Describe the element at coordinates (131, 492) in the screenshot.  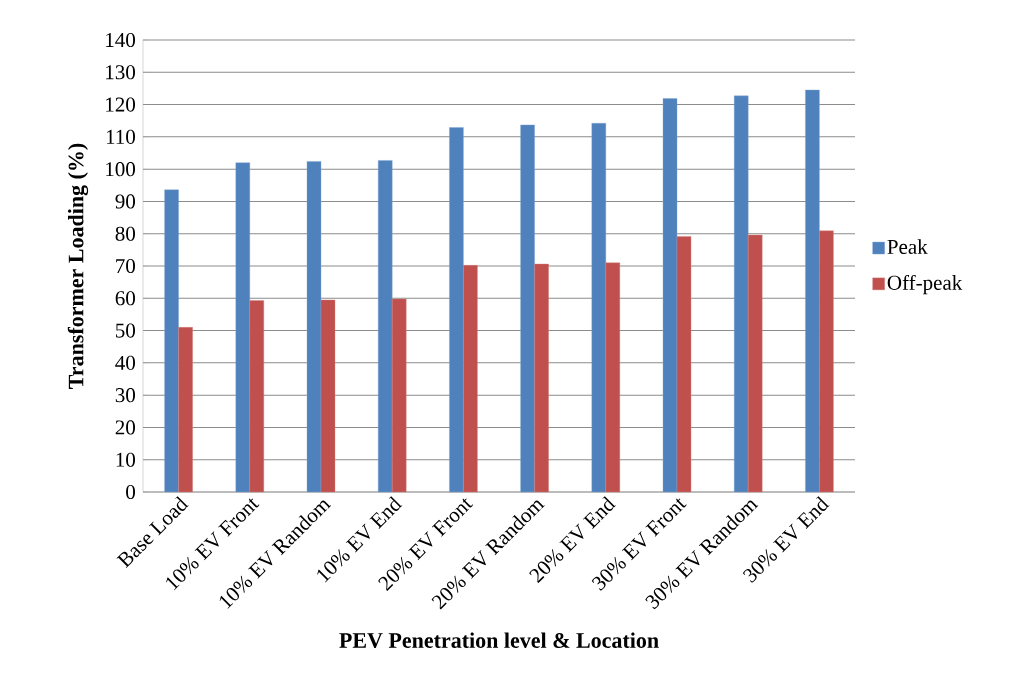
I see `y-tick-label: 0` at that location.